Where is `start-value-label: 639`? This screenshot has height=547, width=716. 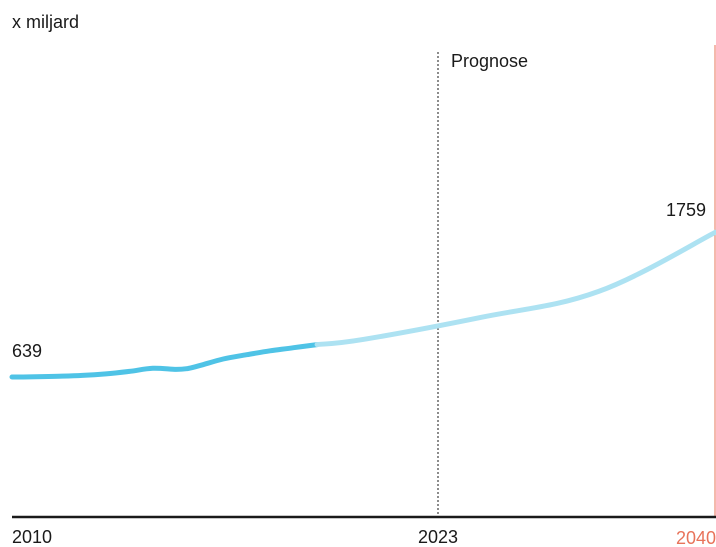
start-value-label: 639 is located at coordinates (27, 351).